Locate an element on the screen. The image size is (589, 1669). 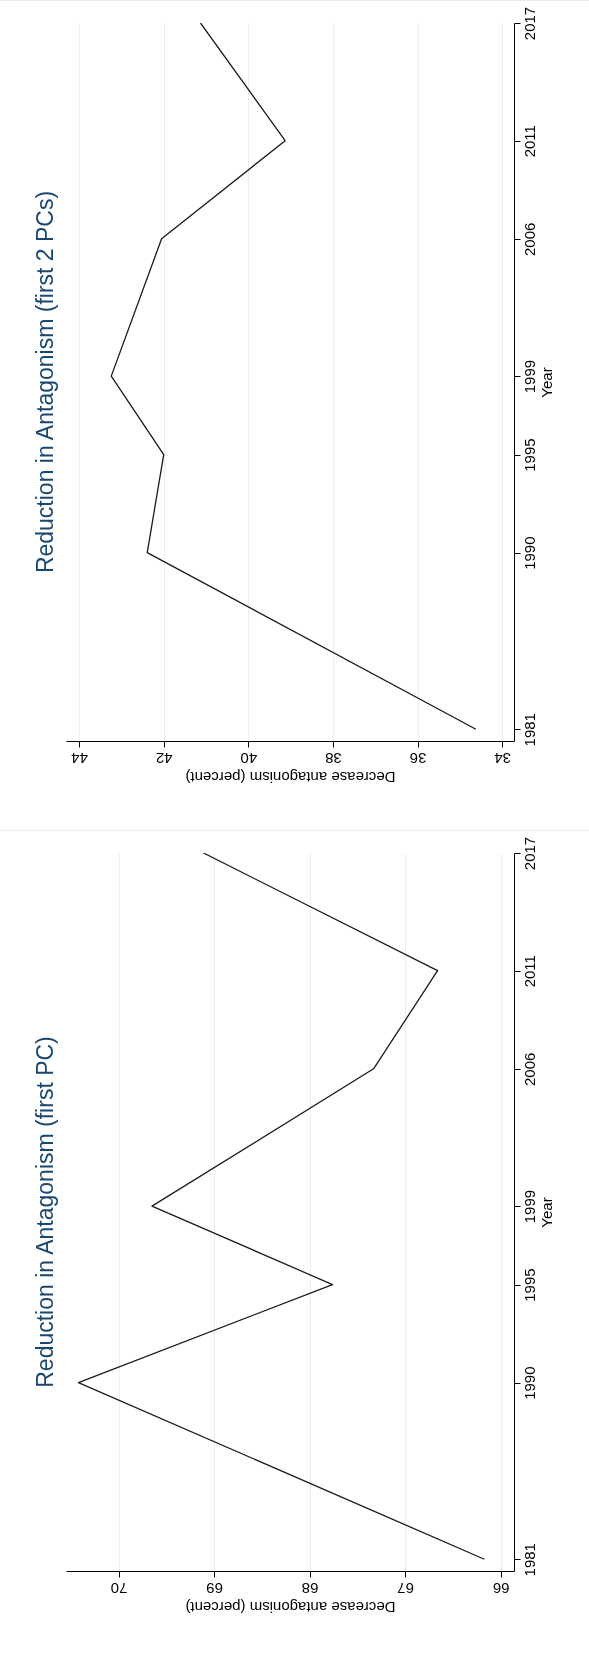
text: Reduction in Antagonism (first PC) is located at coordinates (45, 1212).